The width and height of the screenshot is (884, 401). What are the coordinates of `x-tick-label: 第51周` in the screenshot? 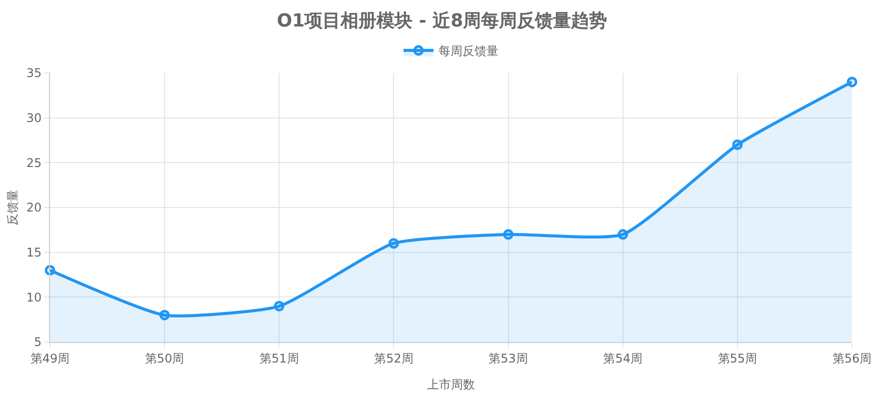 It's located at (279, 358).